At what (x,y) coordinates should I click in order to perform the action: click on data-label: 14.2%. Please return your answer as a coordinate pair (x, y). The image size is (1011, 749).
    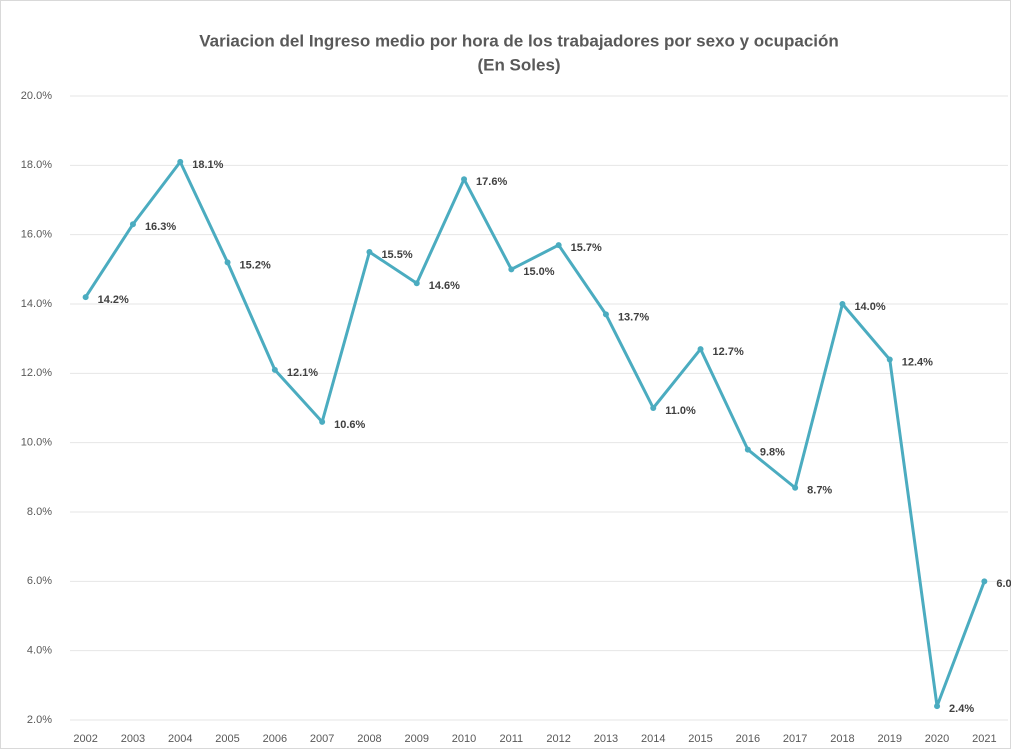
    Looking at the image, I should click on (113, 300).